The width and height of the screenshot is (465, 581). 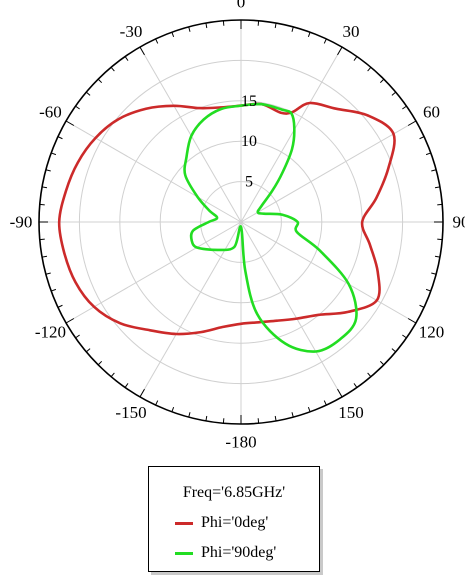 I want to click on angle-tick-label: 90, so click(x=459, y=222).